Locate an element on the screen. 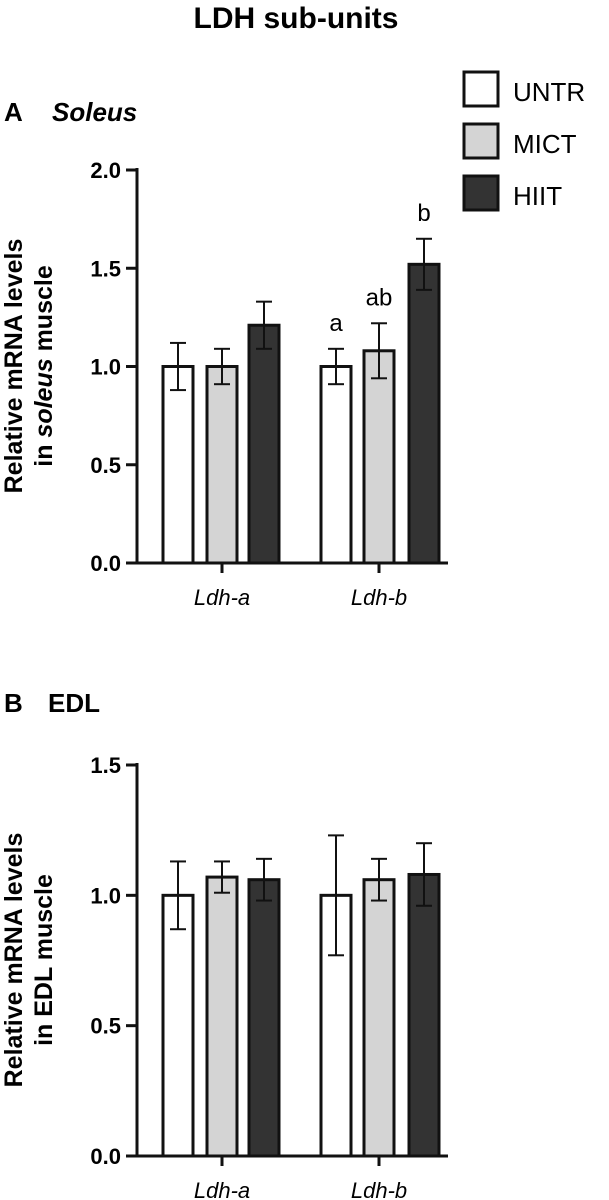 This screenshot has height=1200, width=609. panel-a-ylabel-line2: in soleus muscle is located at coordinates (44, 366).